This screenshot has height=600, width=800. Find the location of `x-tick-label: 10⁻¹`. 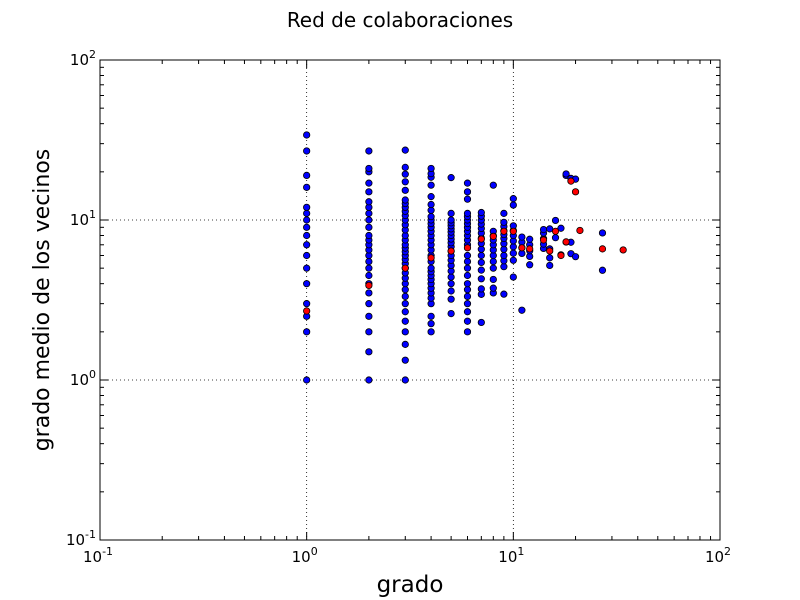

x-tick-label: 10⁻¹ is located at coordinates (98, 555).